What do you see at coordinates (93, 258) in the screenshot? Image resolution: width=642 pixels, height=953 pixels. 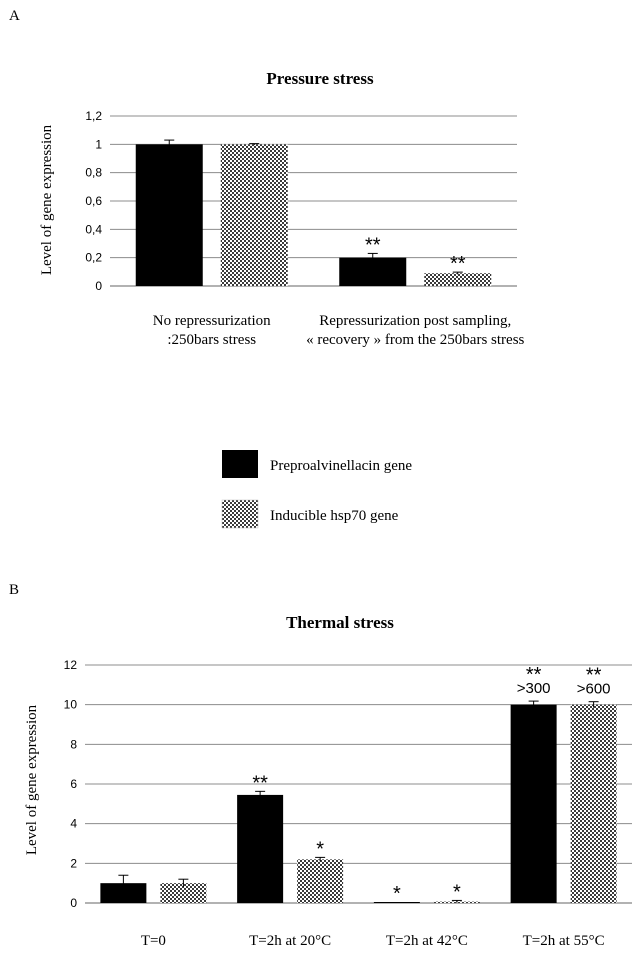 I see `chart-a-ytick-label: 0,2` at bounding box center [93, 258].